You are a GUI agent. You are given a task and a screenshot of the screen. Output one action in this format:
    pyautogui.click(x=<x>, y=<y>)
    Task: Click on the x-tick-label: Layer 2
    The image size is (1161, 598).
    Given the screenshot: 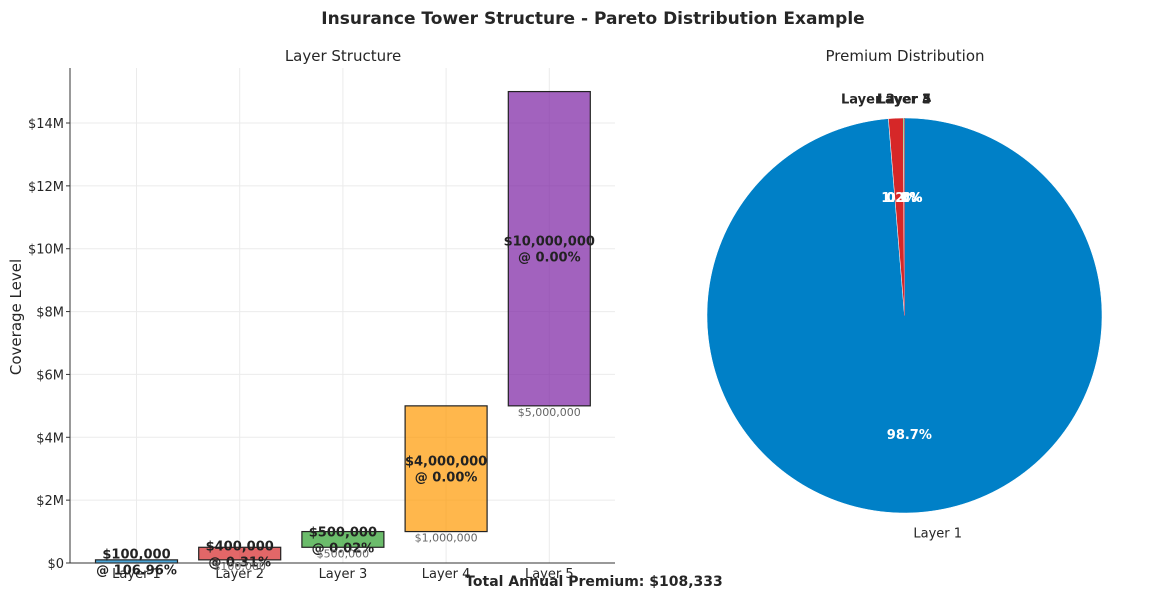 What is the action you would take?
    pyautogui.click(x=239, y=574)
    